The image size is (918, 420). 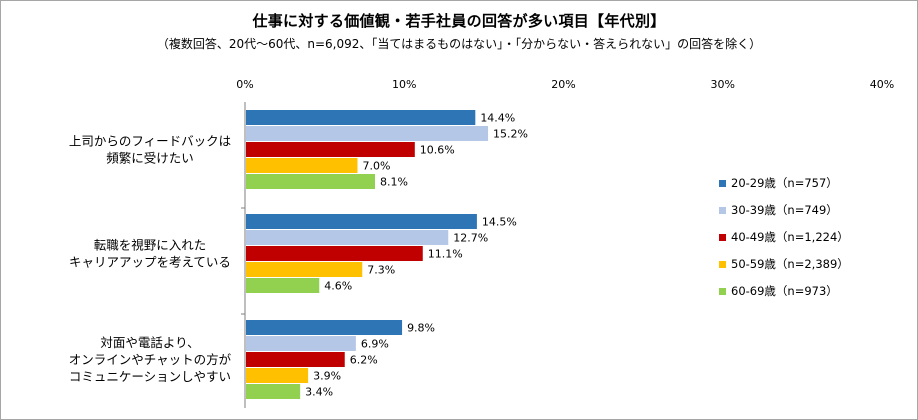 I want to click on legend-label: 60-69歳（n=973）, so click(x=784, y=291).